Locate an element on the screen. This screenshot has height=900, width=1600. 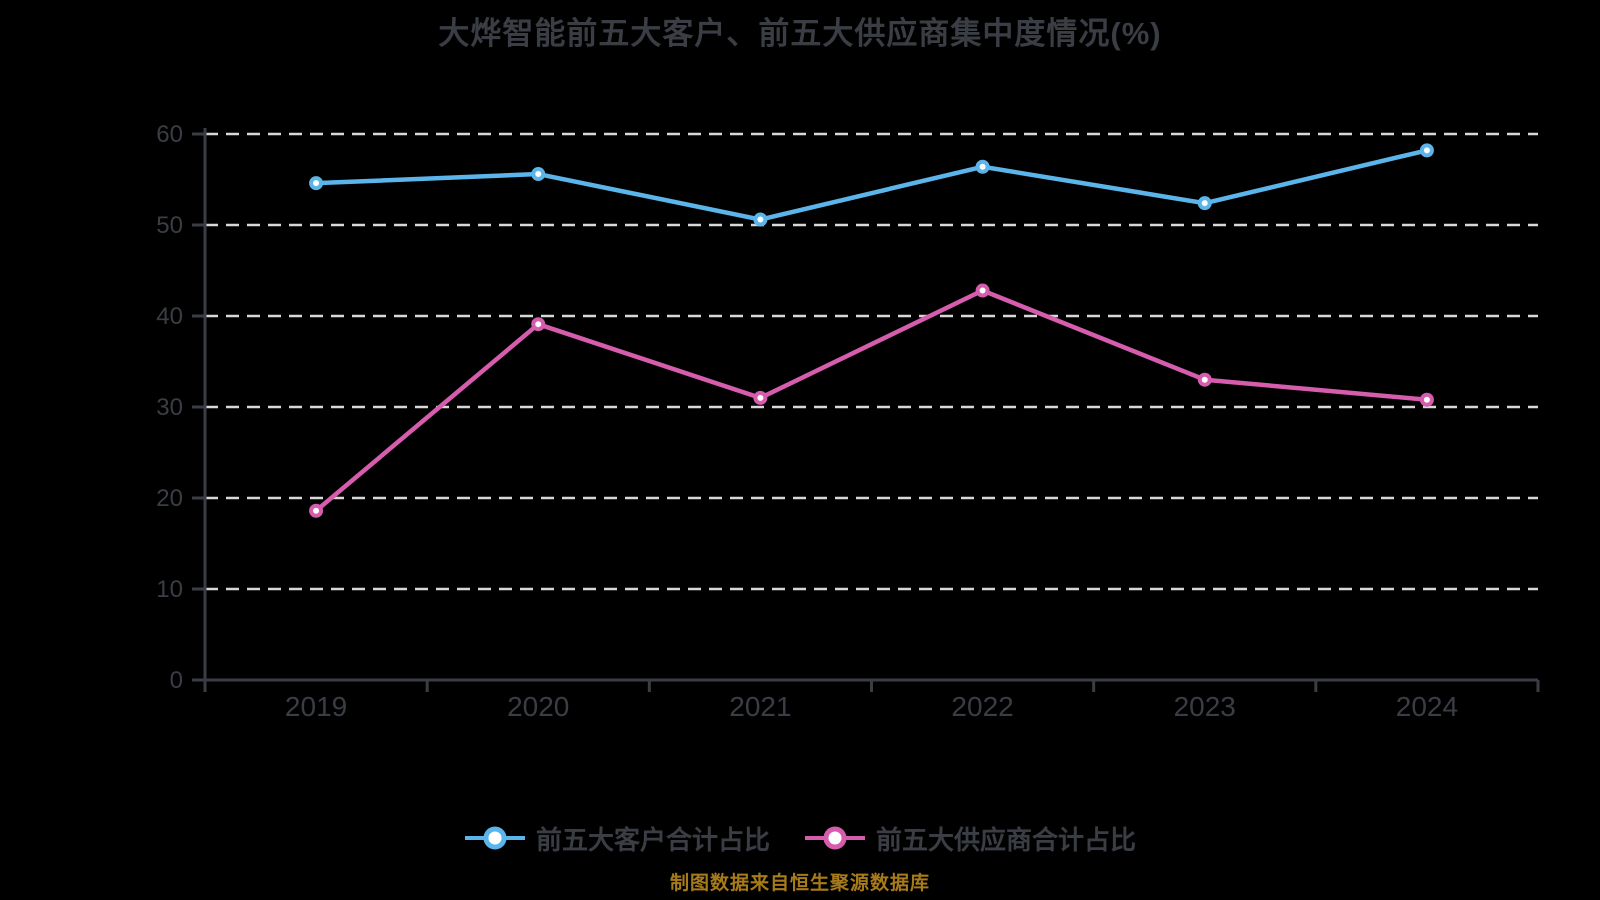
legend-label-customers: 前五大客户合计占比 is located at coordinates (652, 839).